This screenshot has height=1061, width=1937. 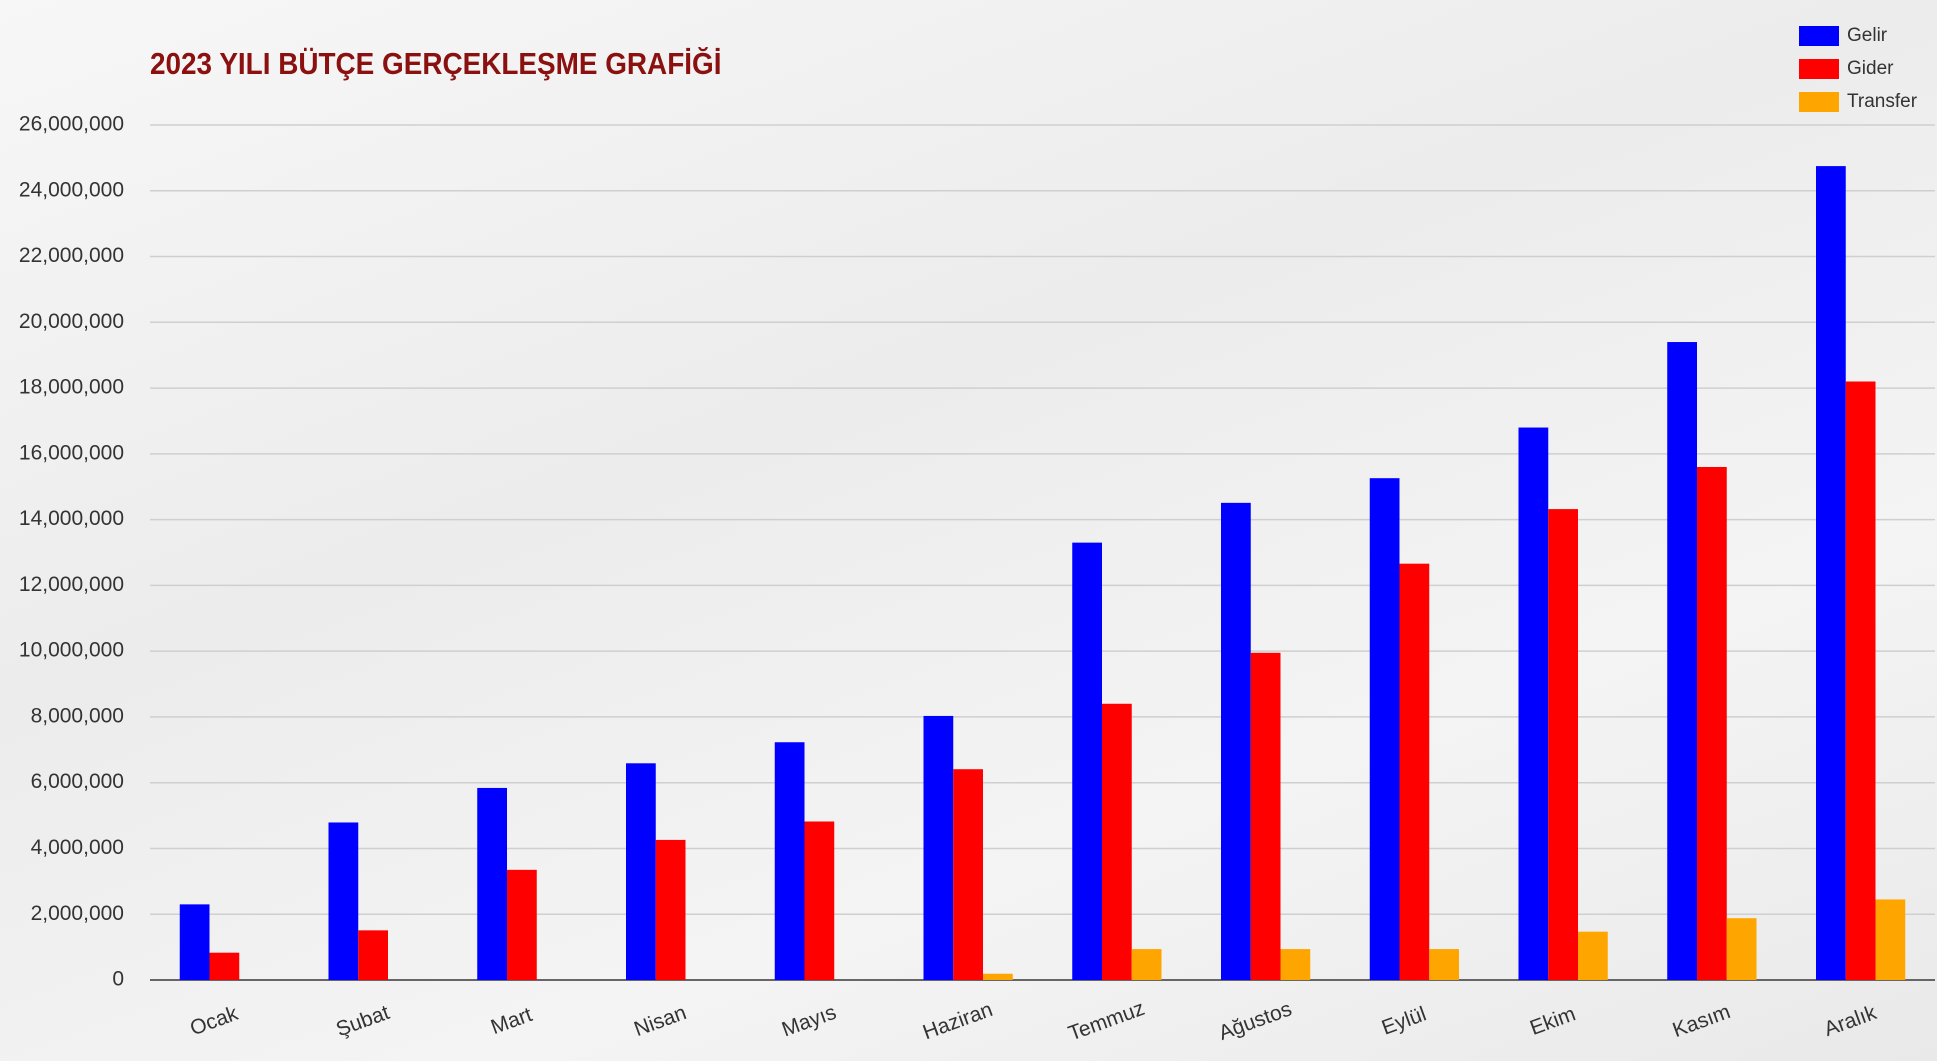 What do you see at coordinates (1106, 1021) in the screenshot?
I see `x-tick-label: Temmuz` at bounding box center [1106, 1021].